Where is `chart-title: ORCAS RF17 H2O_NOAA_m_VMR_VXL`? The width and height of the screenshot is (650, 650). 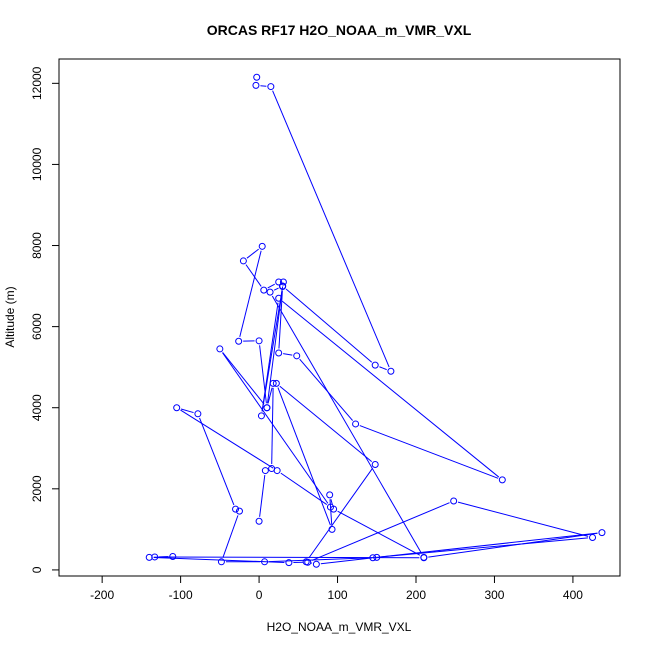 chart-title: ORCAS RF17 H2O_NOAA_m_VMR_VXL is located at coordinates (339, 30).